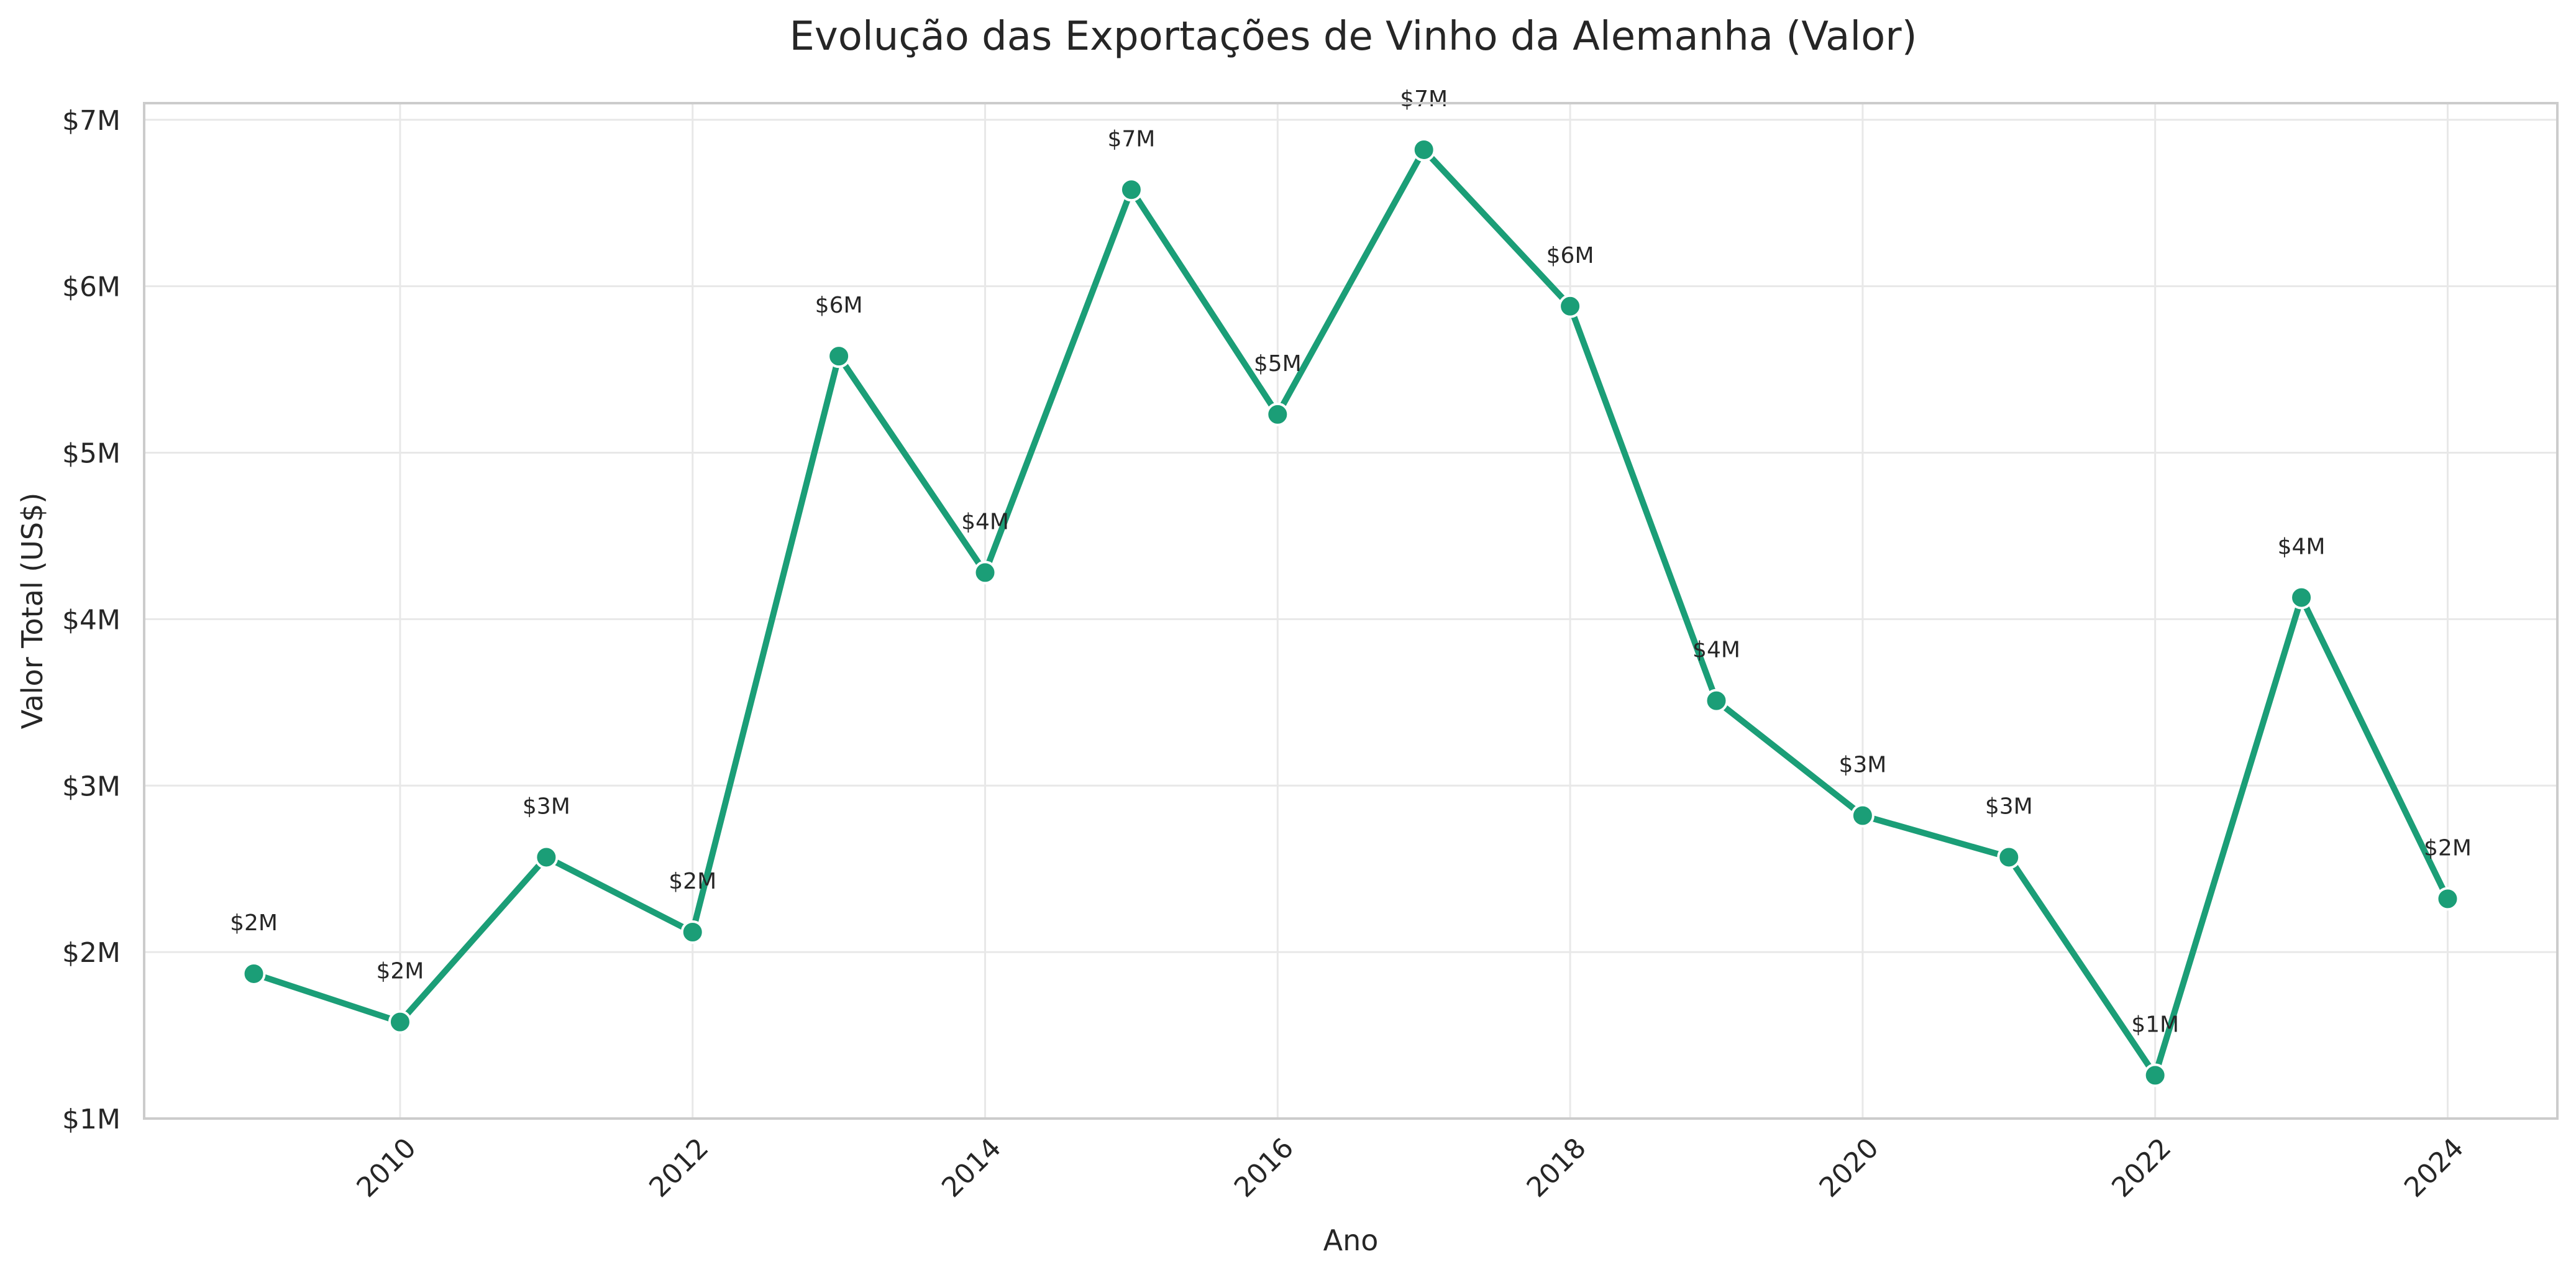  I want to click on y-tick-label: $3M, so click(91, 786).